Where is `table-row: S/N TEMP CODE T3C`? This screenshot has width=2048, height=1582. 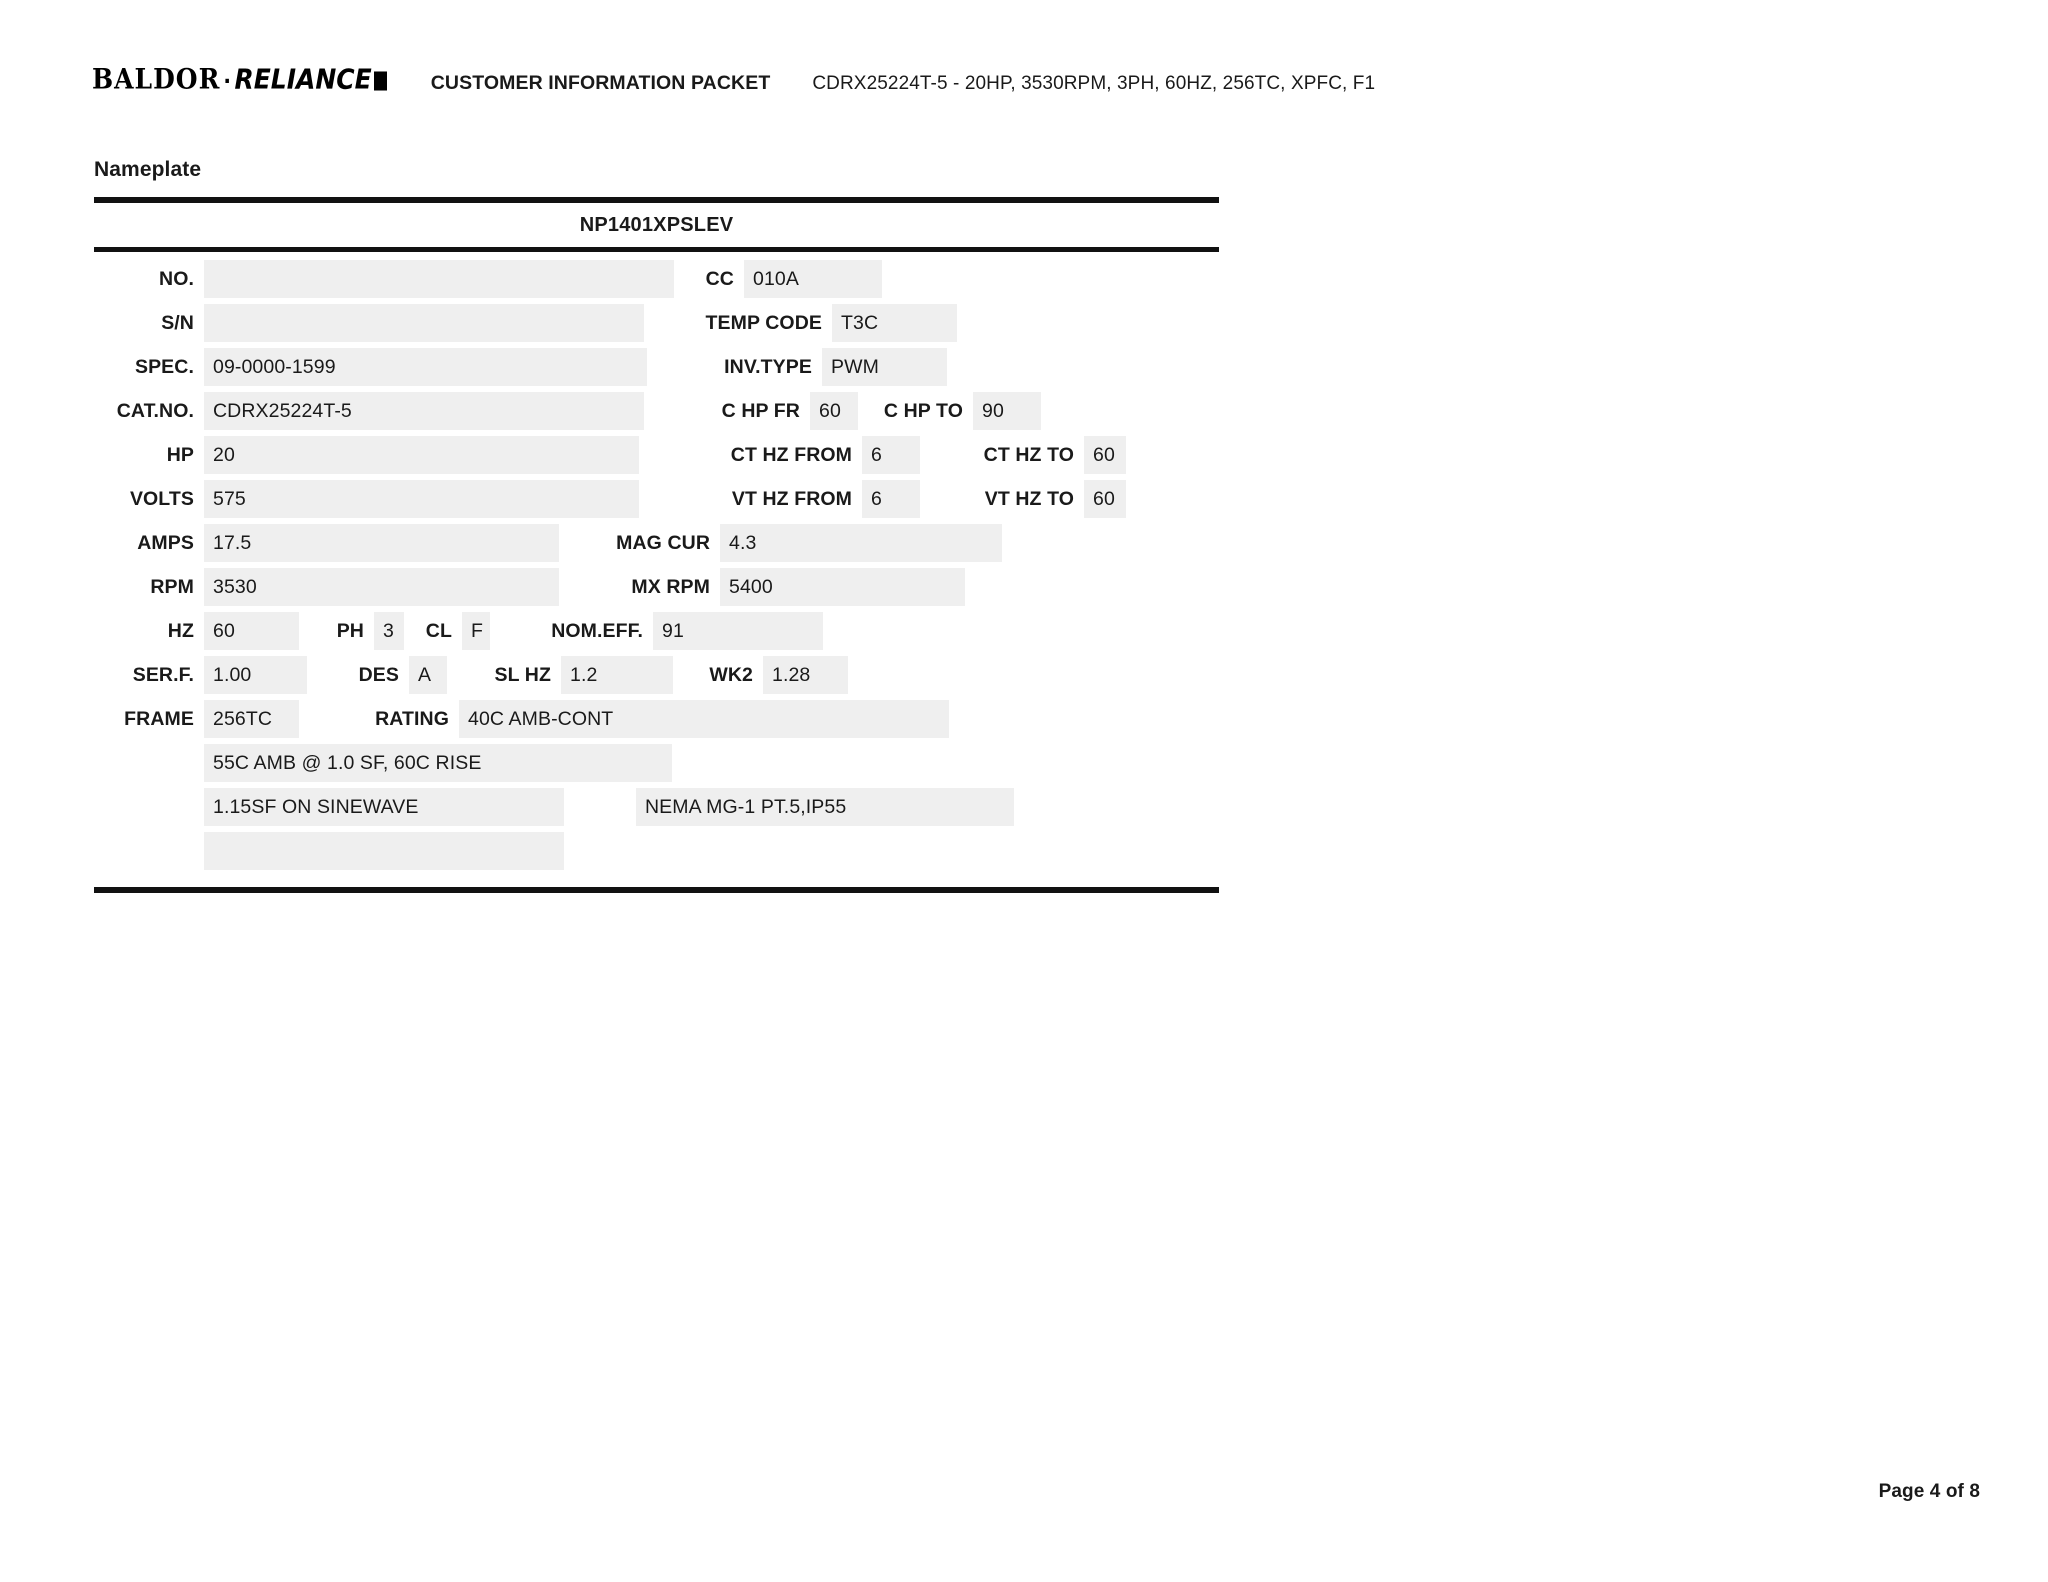 table-row: S/N TEMP CODE T3C is located at coordinates (656, 323).